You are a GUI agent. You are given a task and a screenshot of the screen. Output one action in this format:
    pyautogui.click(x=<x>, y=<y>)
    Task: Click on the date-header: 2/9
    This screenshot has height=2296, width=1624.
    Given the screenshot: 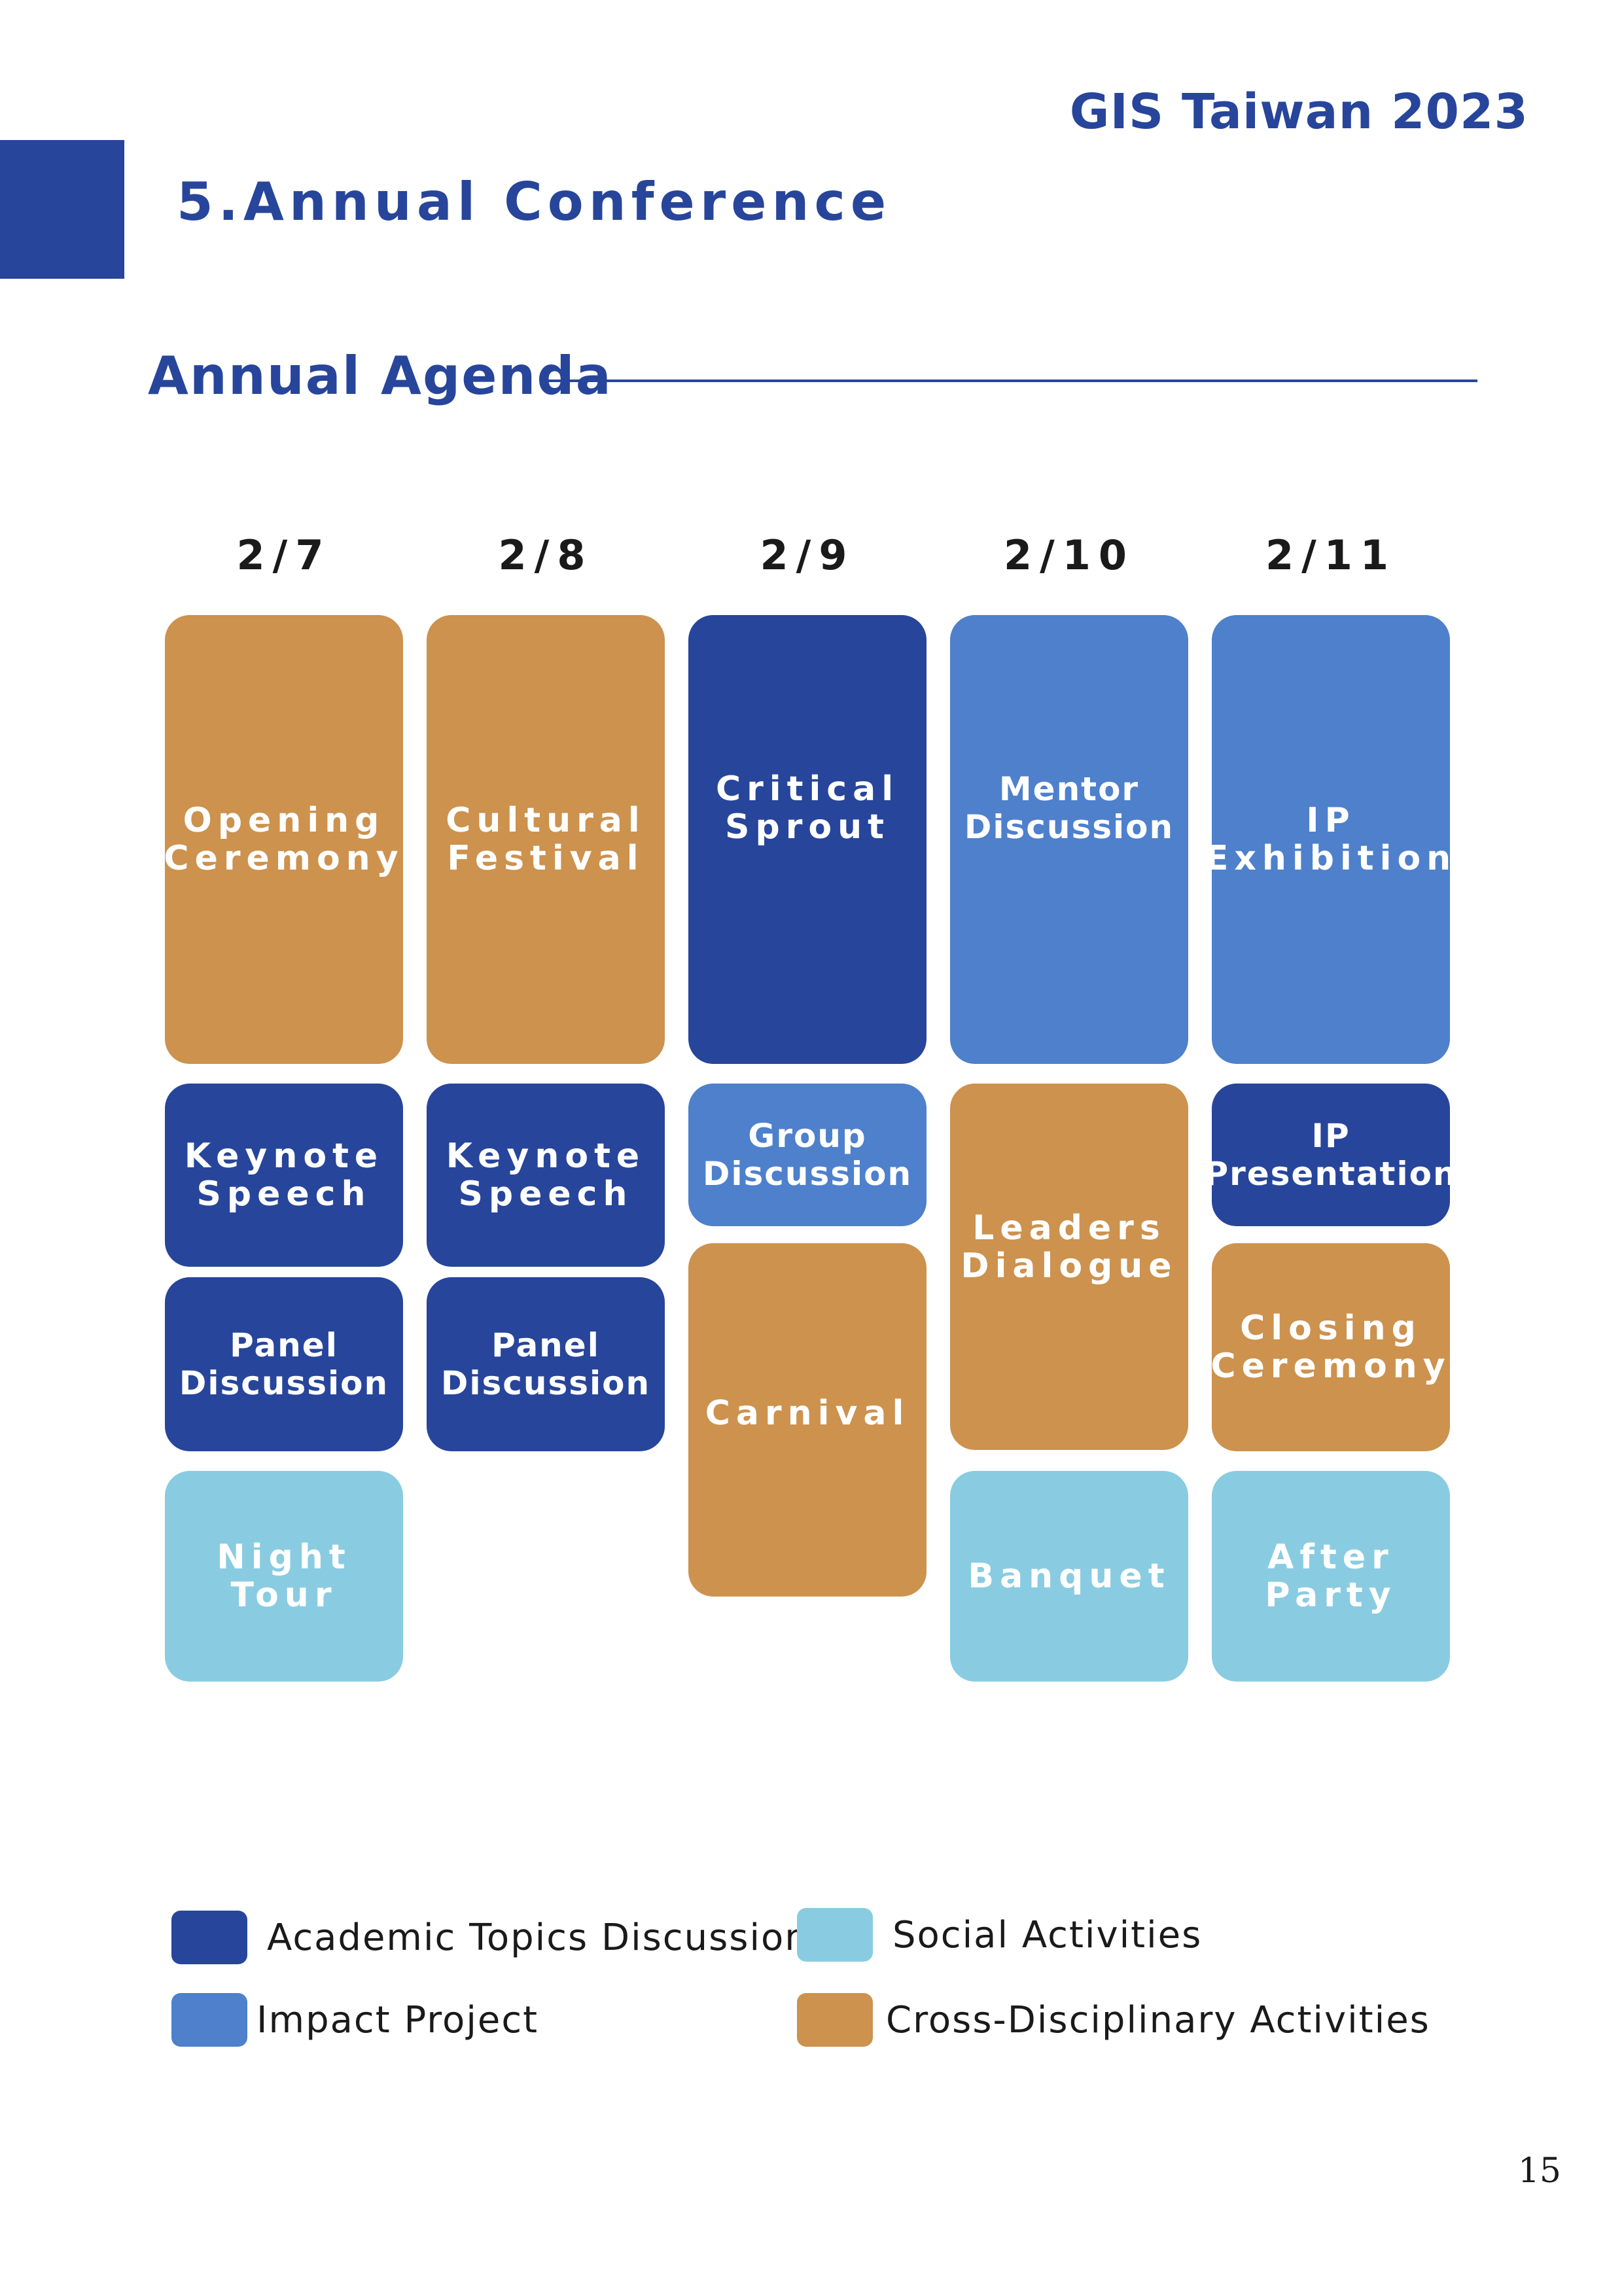 What is the action you would take?
    pyautogui.click(x=807, y=555)
    